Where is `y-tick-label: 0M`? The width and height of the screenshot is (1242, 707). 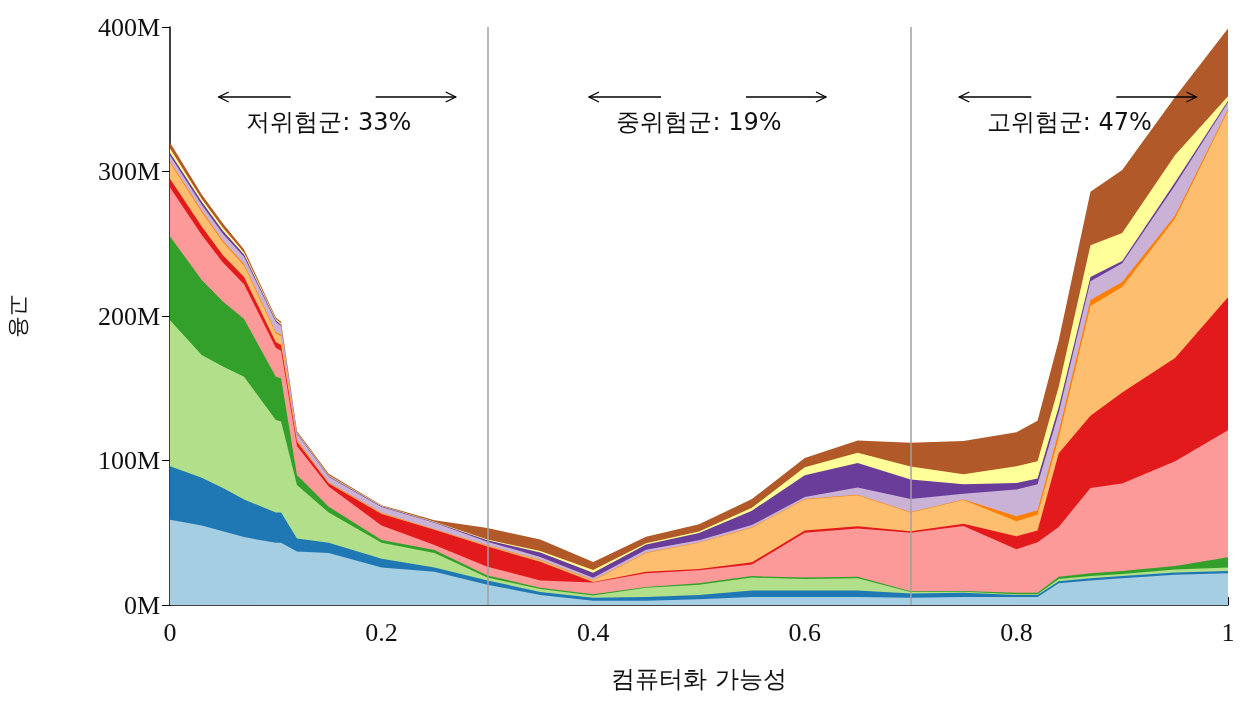 y-tick-label: 0M is located at coordinates (141, 605).